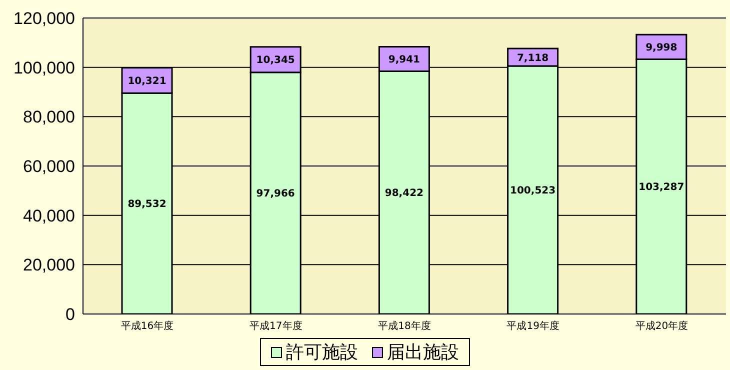 This screenshot has width=730, height=370. I want to click on x-tick-label: 平成17年度, so click(276, 326).